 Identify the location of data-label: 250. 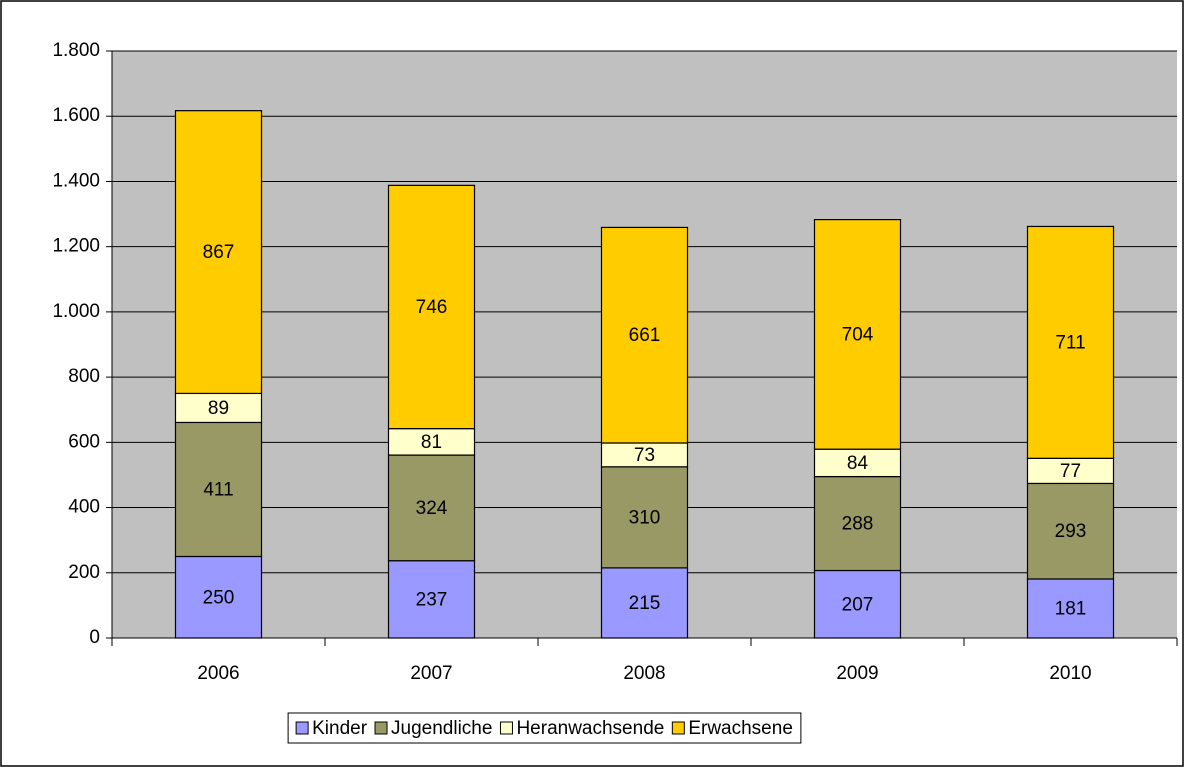
(219, 597).